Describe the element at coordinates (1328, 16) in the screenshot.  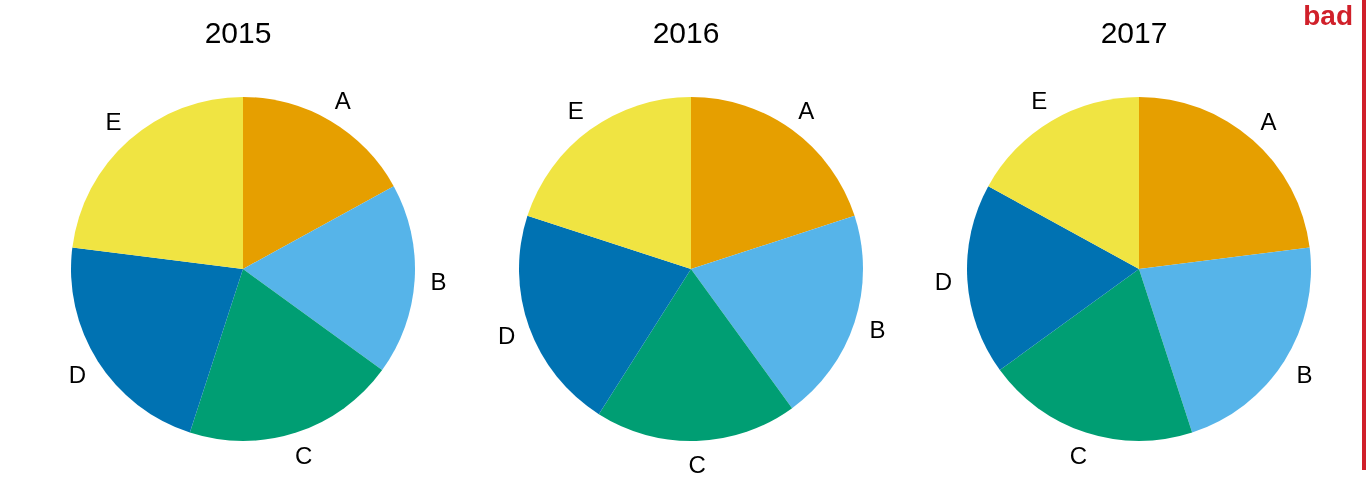
I see `text: bad` at that location.